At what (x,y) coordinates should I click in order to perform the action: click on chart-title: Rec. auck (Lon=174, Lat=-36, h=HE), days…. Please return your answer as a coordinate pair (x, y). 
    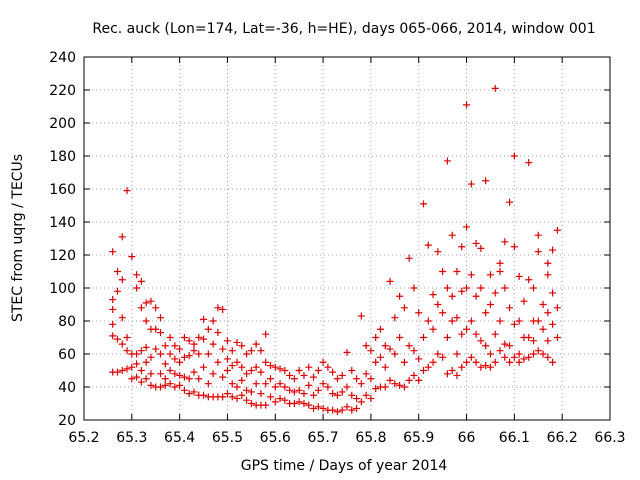
    Looking at the image, I should click on (343, 29).